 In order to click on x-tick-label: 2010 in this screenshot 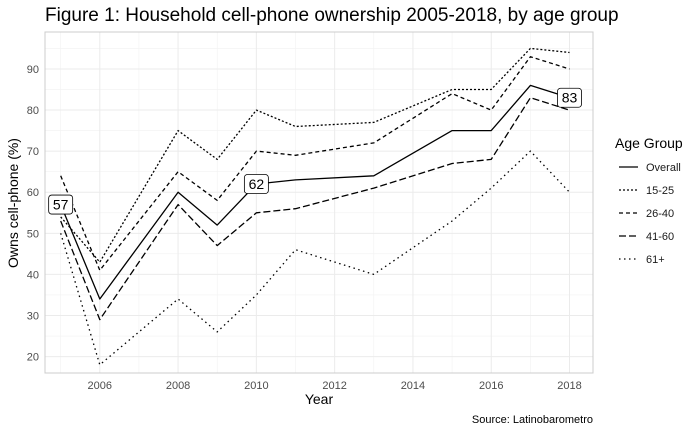, I will do `click(256, 386)`.